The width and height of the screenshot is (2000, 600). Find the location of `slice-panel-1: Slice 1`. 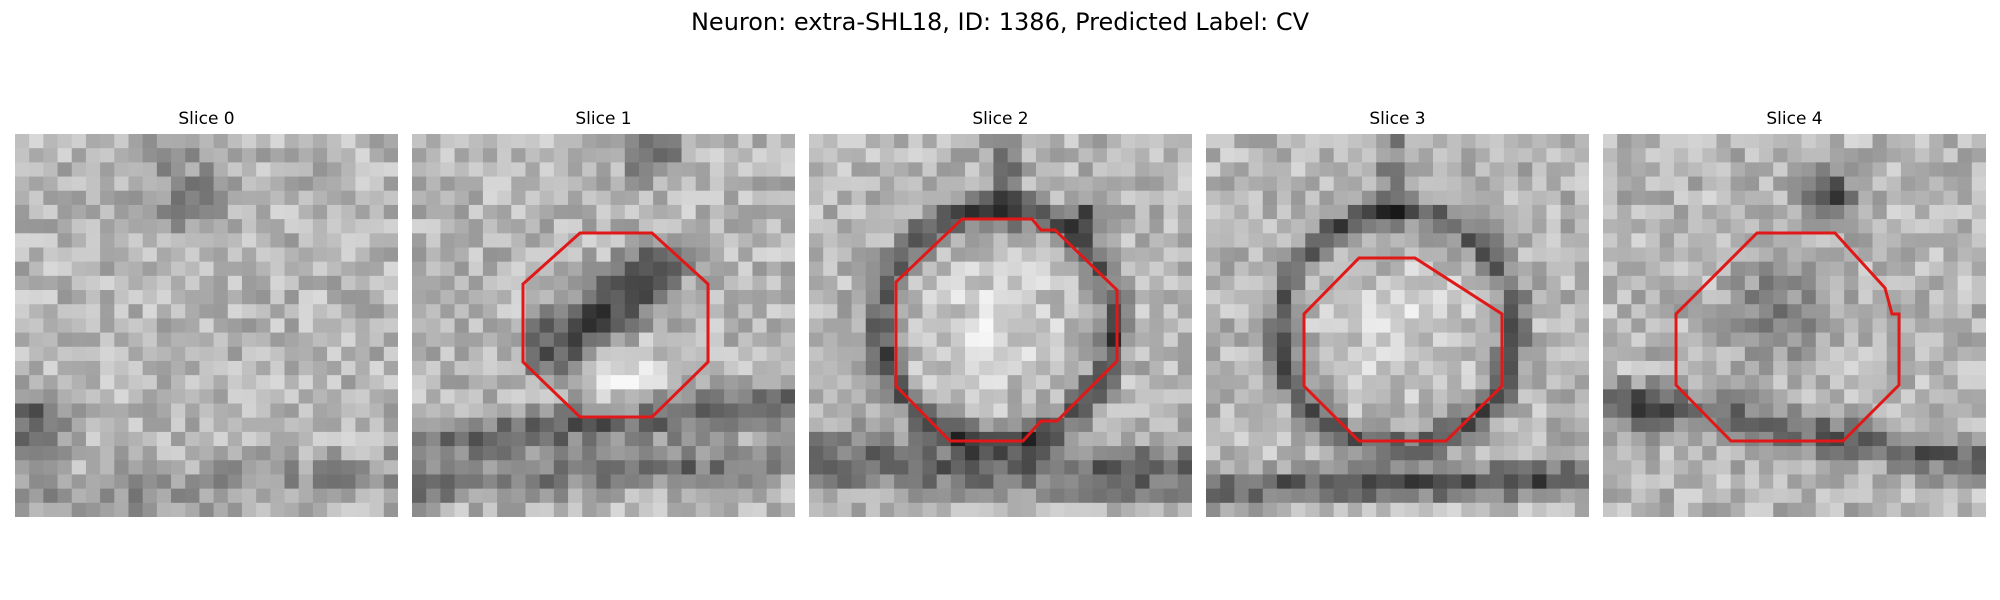

slice-panel-1: Slice 1 is located at coordinates (603, 314).